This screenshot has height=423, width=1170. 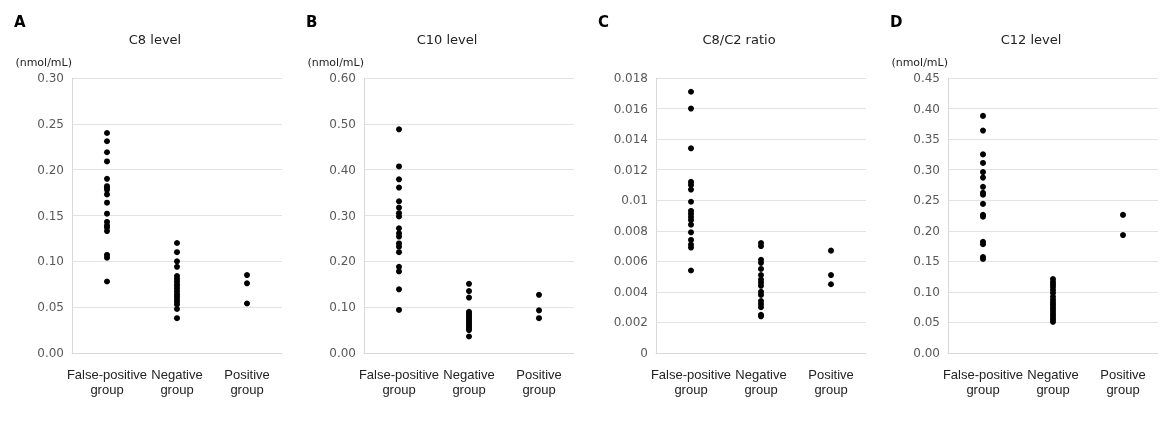 I want to click on y-tick-label: 0.014, so click(x=630, y=139).